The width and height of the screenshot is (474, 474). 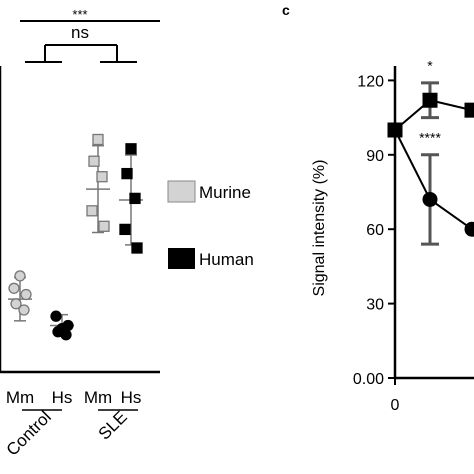 What do you see at coordinates (98, 397) in the screenshot?
I see `xtick-mm-sle: Mm` at bounding box center [98, 397].